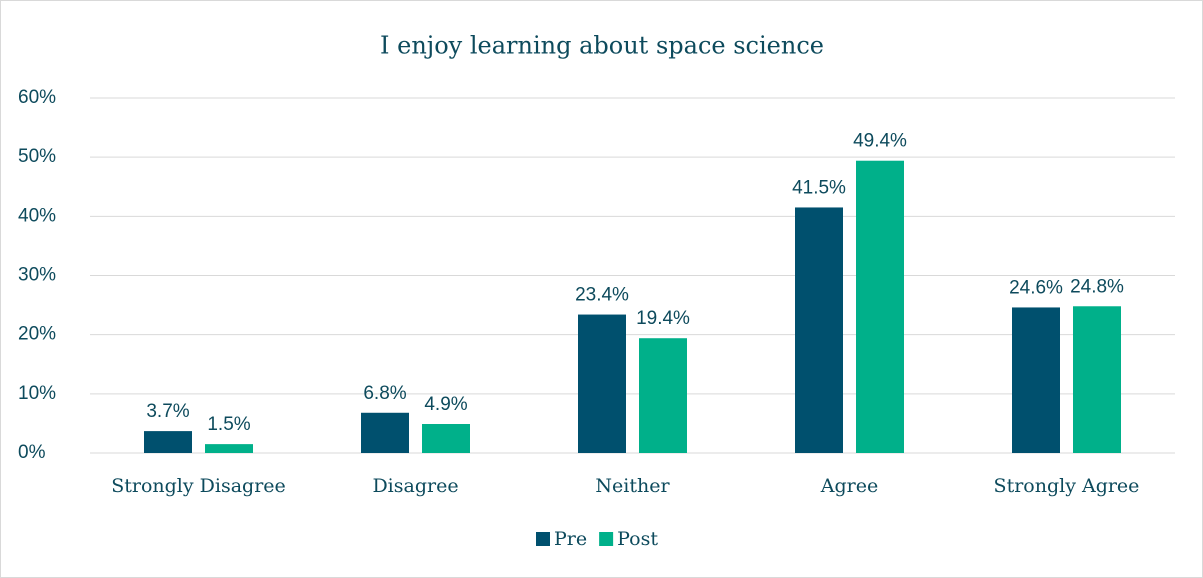 The height and width of the screenshot is (578, 1203). What do you see at coordinates (663, 318) in the screenshot?
I see `data-label: 19.4%` at bounding box center [663, 318].